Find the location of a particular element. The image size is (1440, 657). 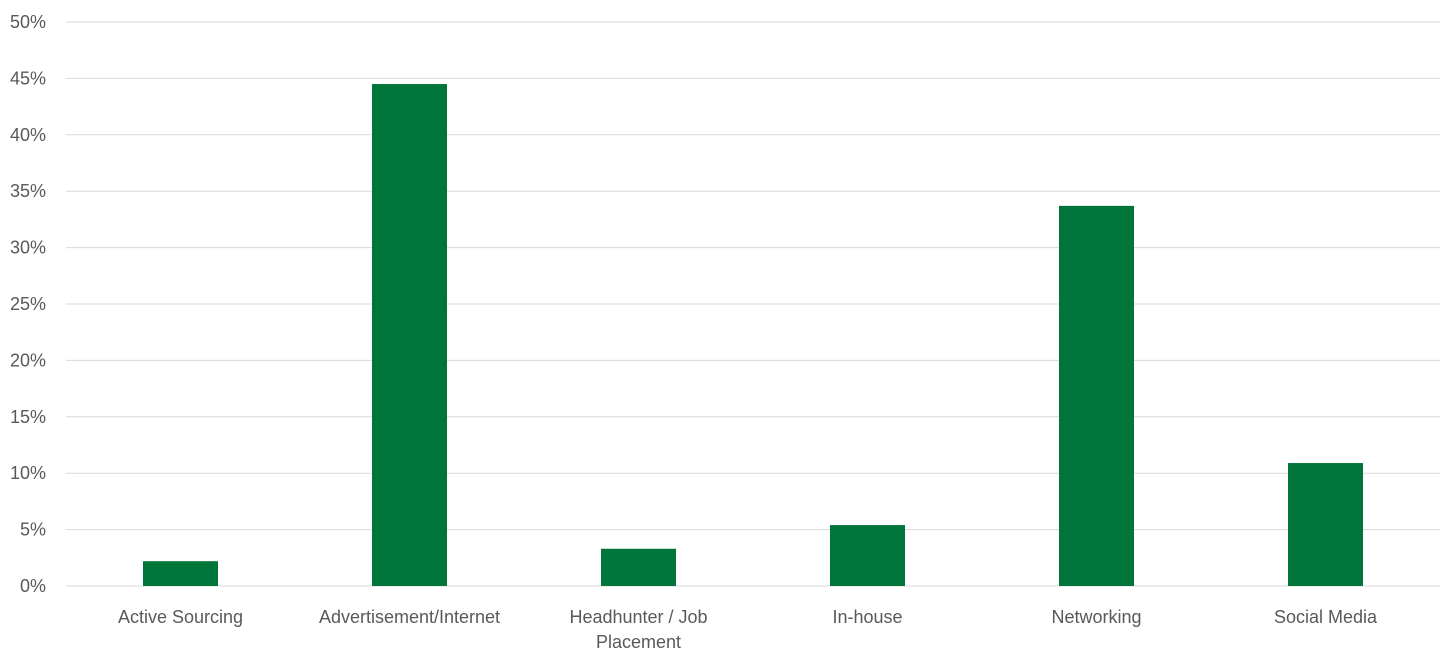

y-tick-label: 30% is located at coordinates (28, 248).